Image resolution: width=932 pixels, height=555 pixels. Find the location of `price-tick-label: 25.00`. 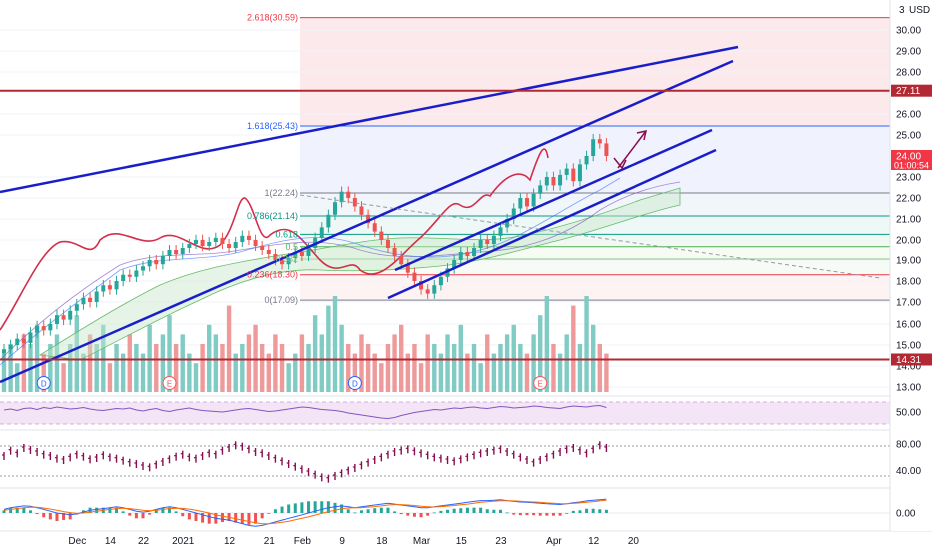

price-tick-label: 25.00 is located at coordinates (908, 136).